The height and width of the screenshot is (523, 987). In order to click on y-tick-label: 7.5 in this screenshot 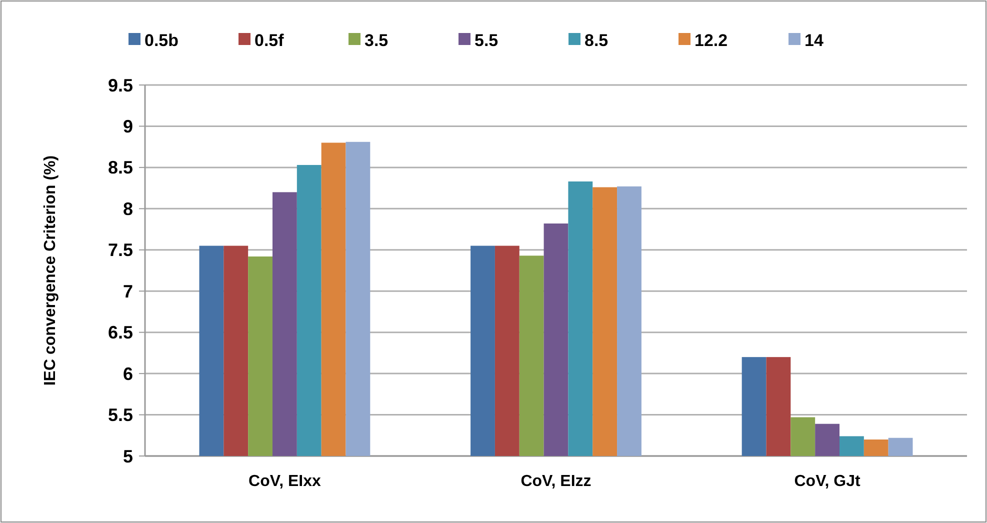, I will do `click(120, 250)`.